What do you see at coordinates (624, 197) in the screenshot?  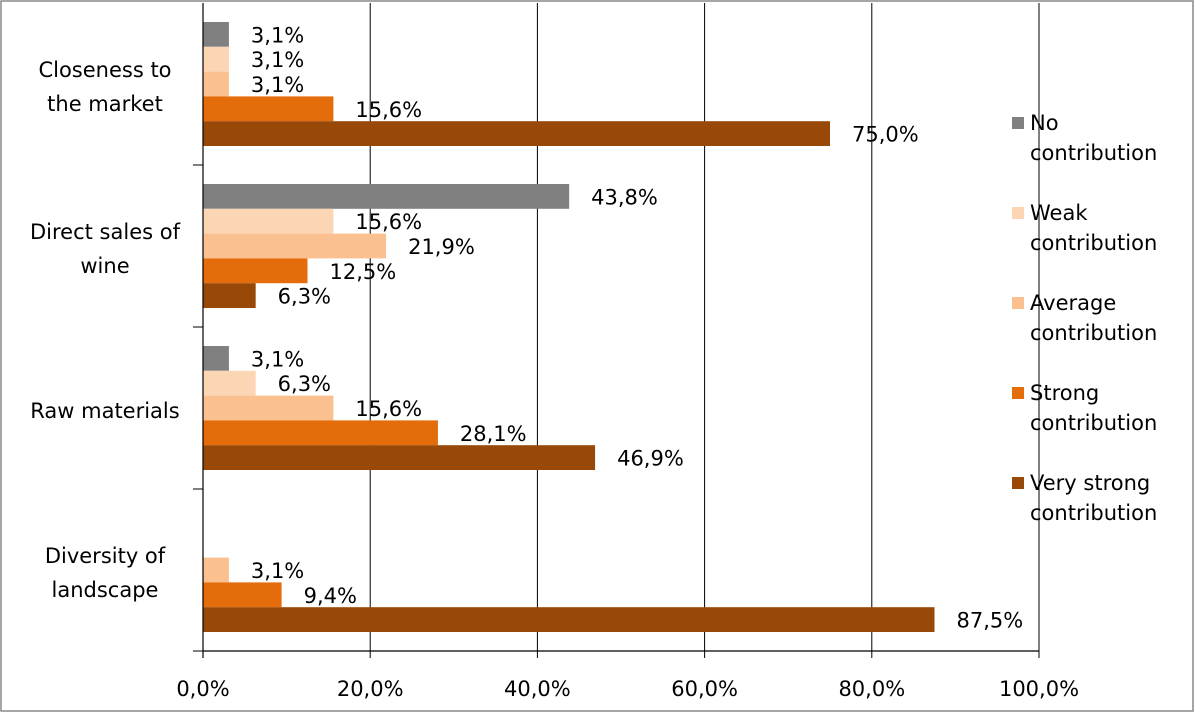 I see `data-label: 43,8%` at bounding box center [624, 197].